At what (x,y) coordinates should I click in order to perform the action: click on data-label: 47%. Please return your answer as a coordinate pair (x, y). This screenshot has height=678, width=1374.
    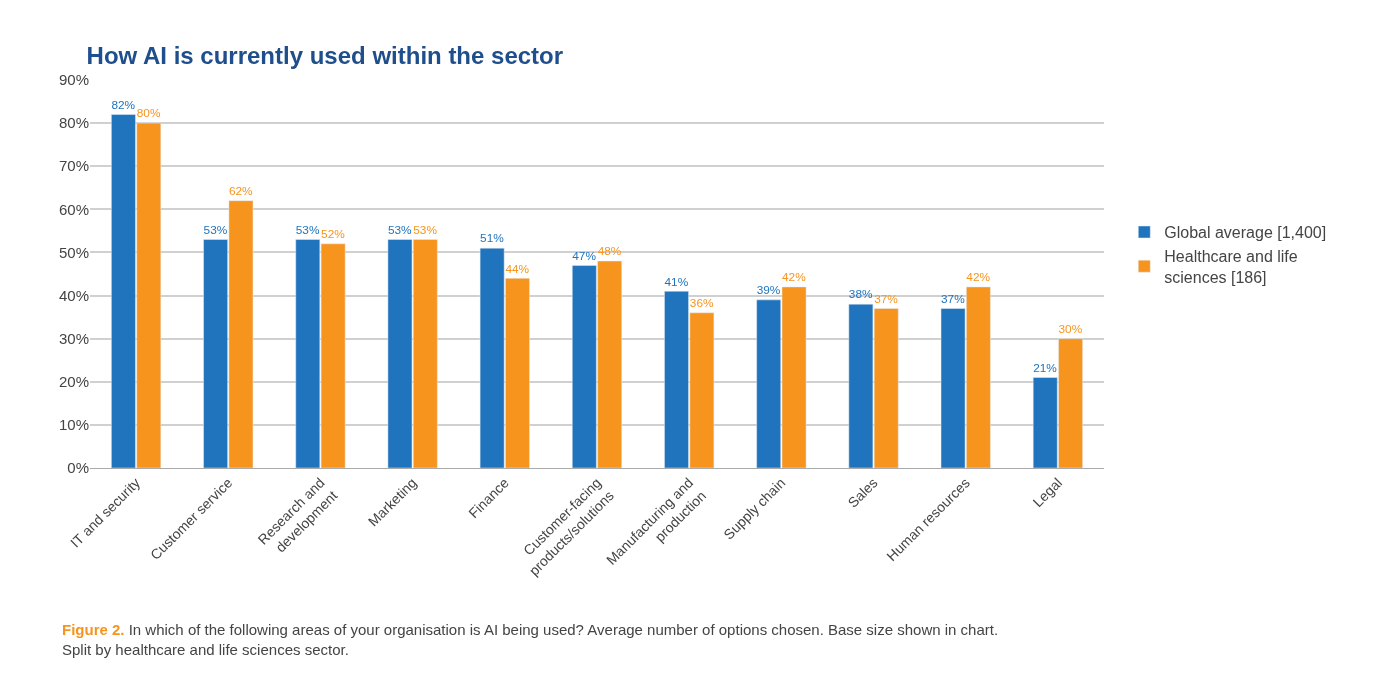
    Looking at the image, I should click on (584, 255).